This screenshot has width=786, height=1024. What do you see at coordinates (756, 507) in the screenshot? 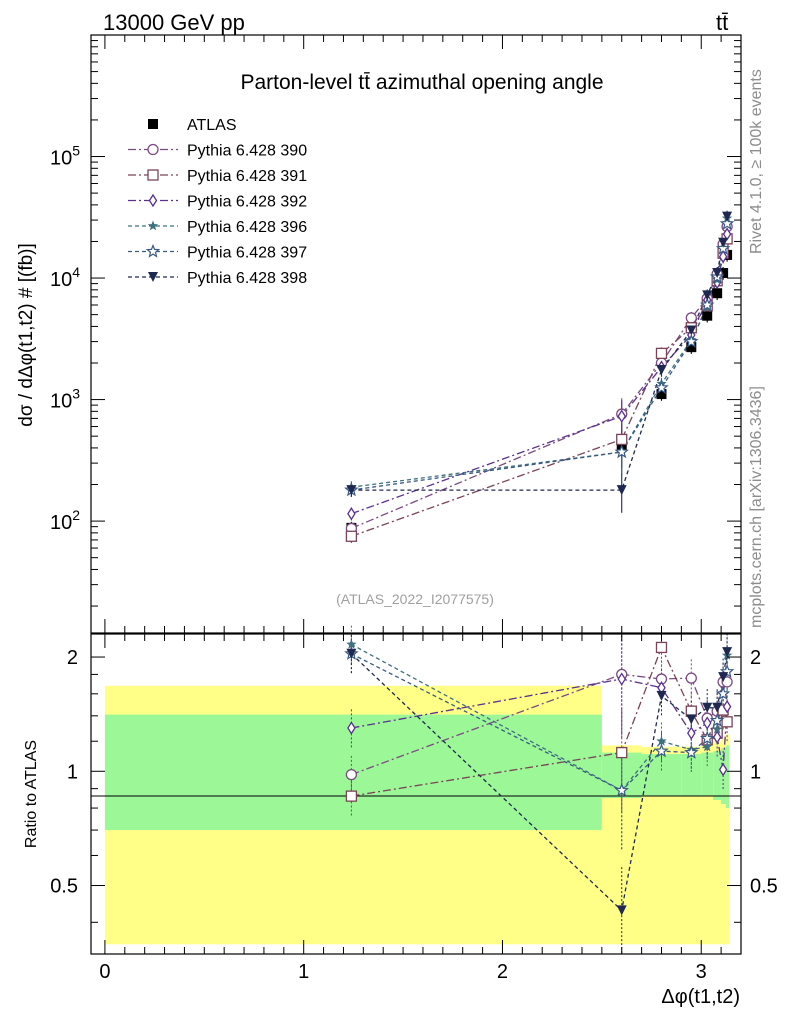
I see `mcplots-label: mcplots.cern.ch [arXiv:1306.3436]` at bounding box center [756, 507].